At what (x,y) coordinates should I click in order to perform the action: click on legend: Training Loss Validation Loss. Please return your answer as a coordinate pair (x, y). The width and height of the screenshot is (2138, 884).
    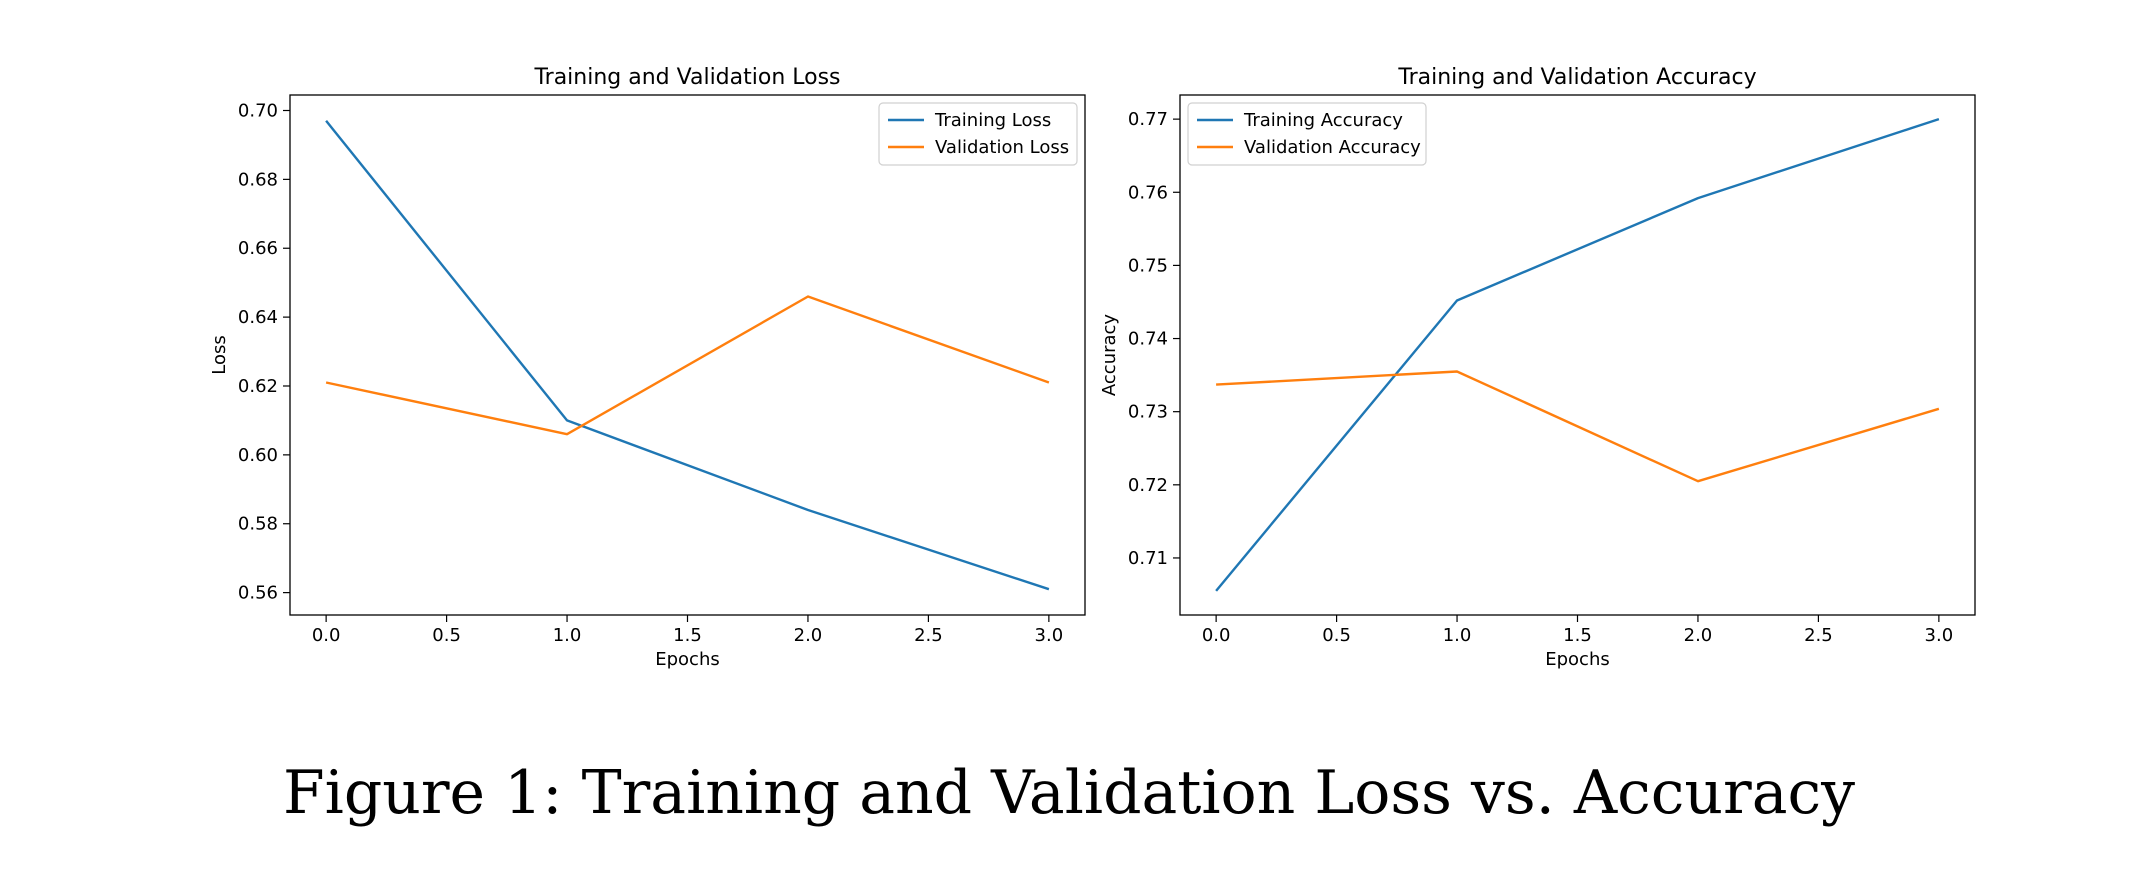
    Looking at the image, I should click on (978, 134).